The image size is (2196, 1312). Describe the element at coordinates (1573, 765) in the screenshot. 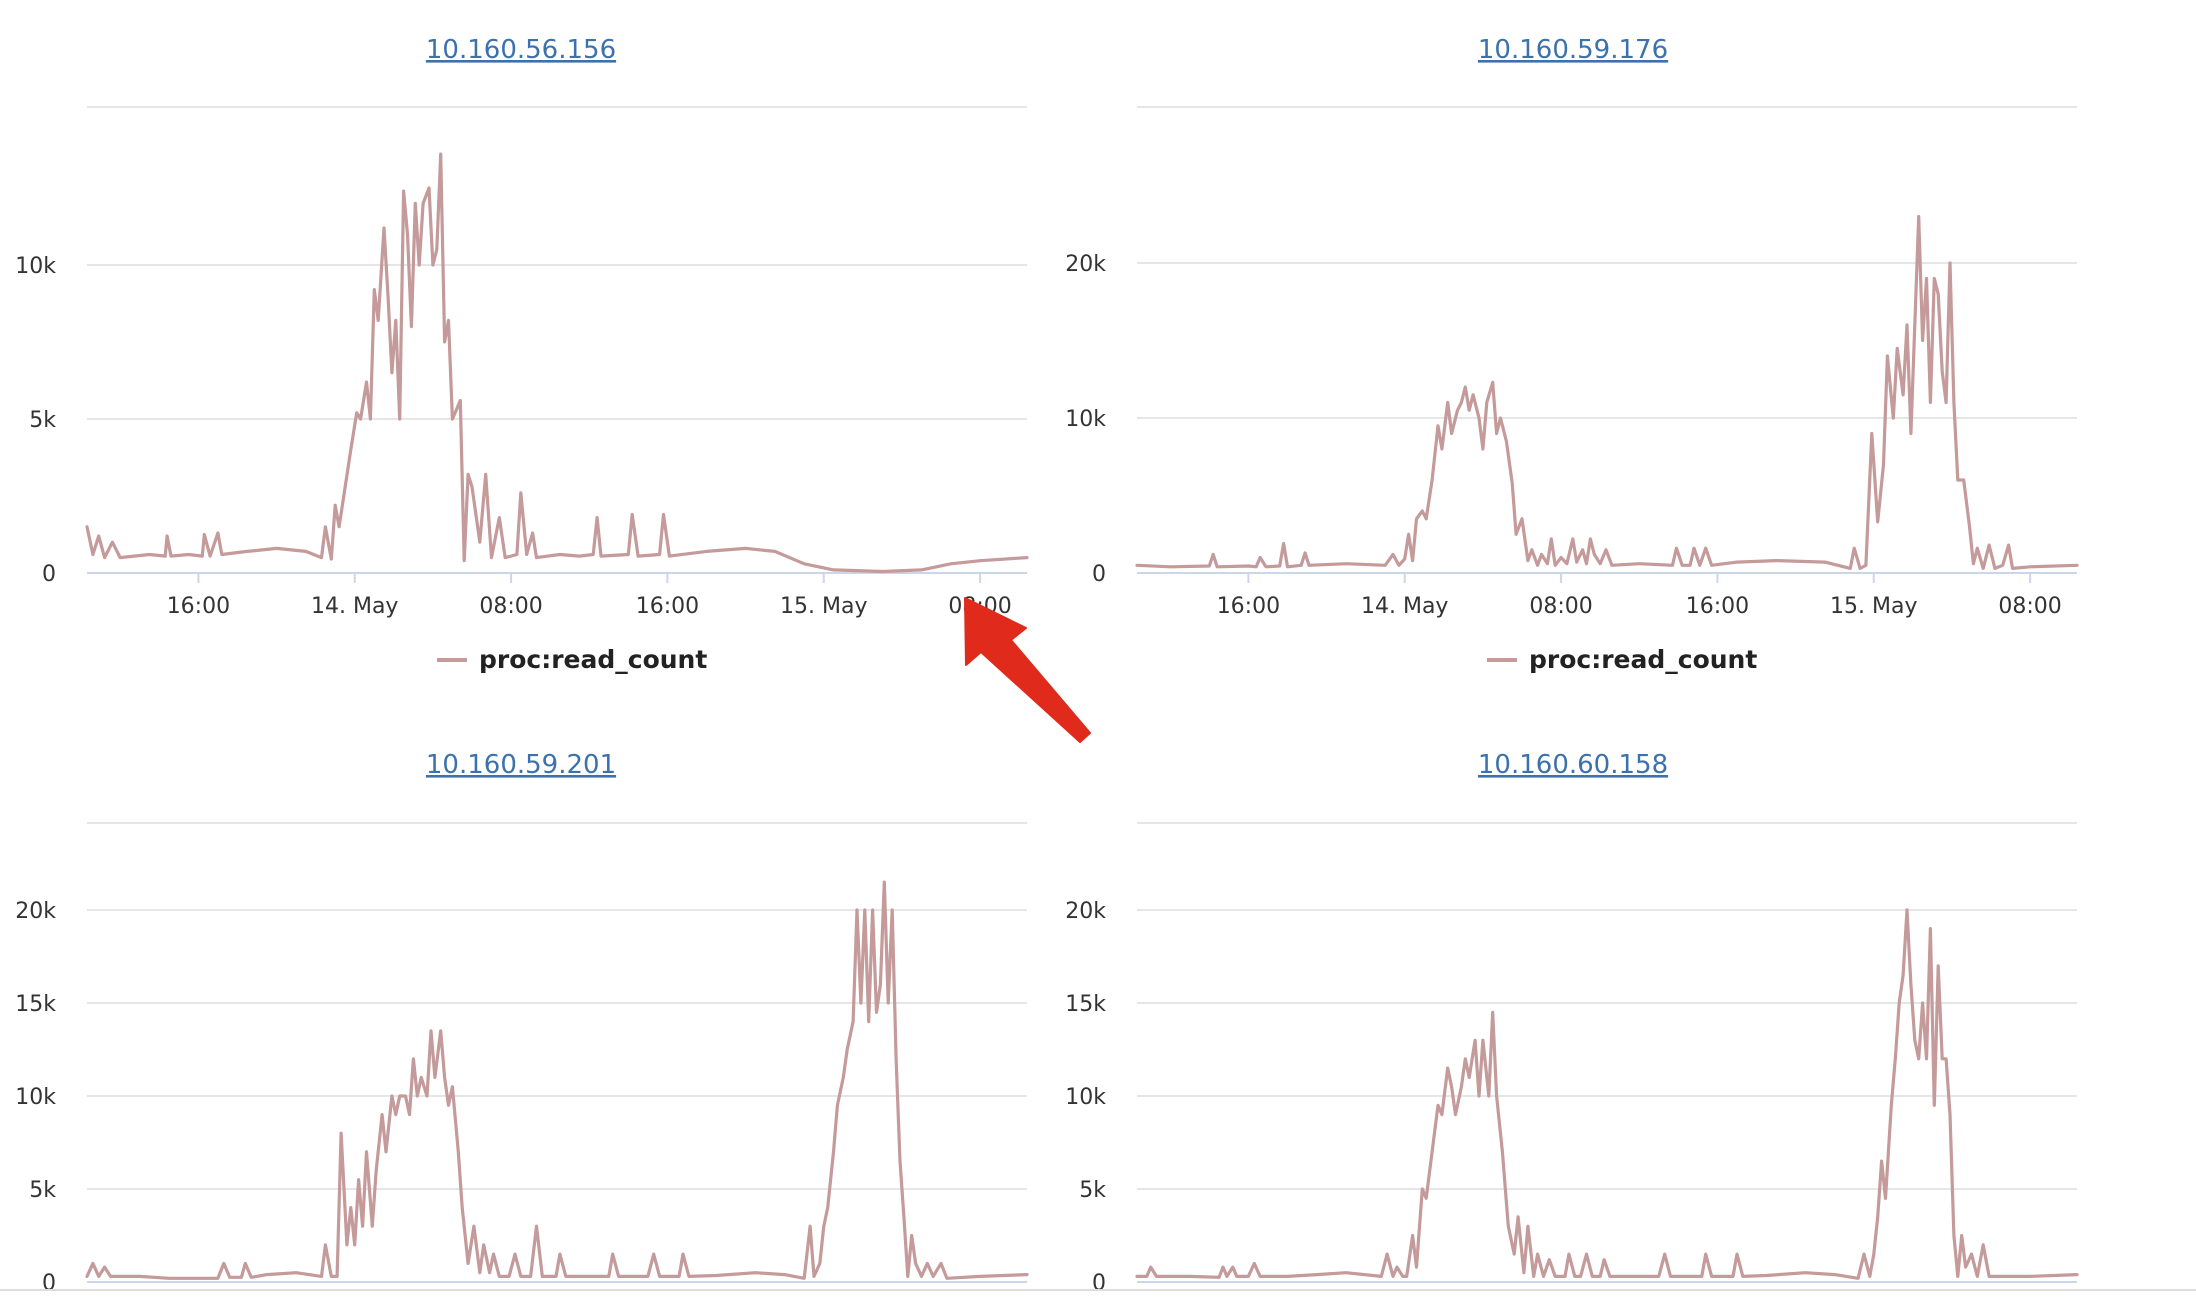

I see `chart-title-link: 10.160.60.158` at that location.